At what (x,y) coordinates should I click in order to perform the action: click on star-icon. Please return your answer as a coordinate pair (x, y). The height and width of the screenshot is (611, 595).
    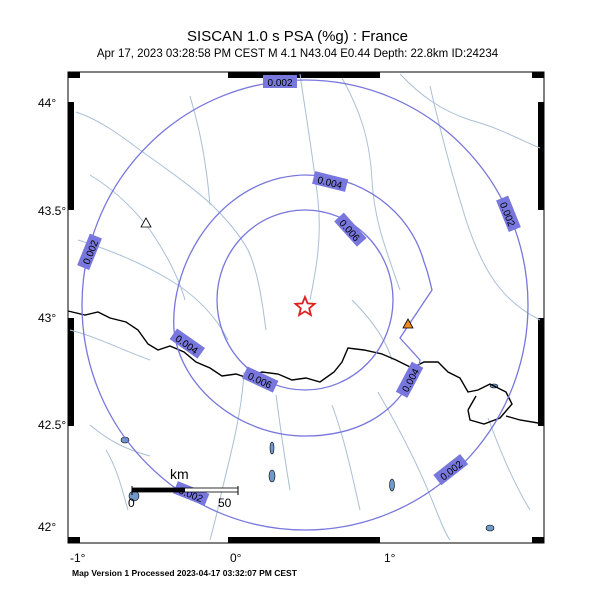
    Looking at the image, I should click on (305, 306).